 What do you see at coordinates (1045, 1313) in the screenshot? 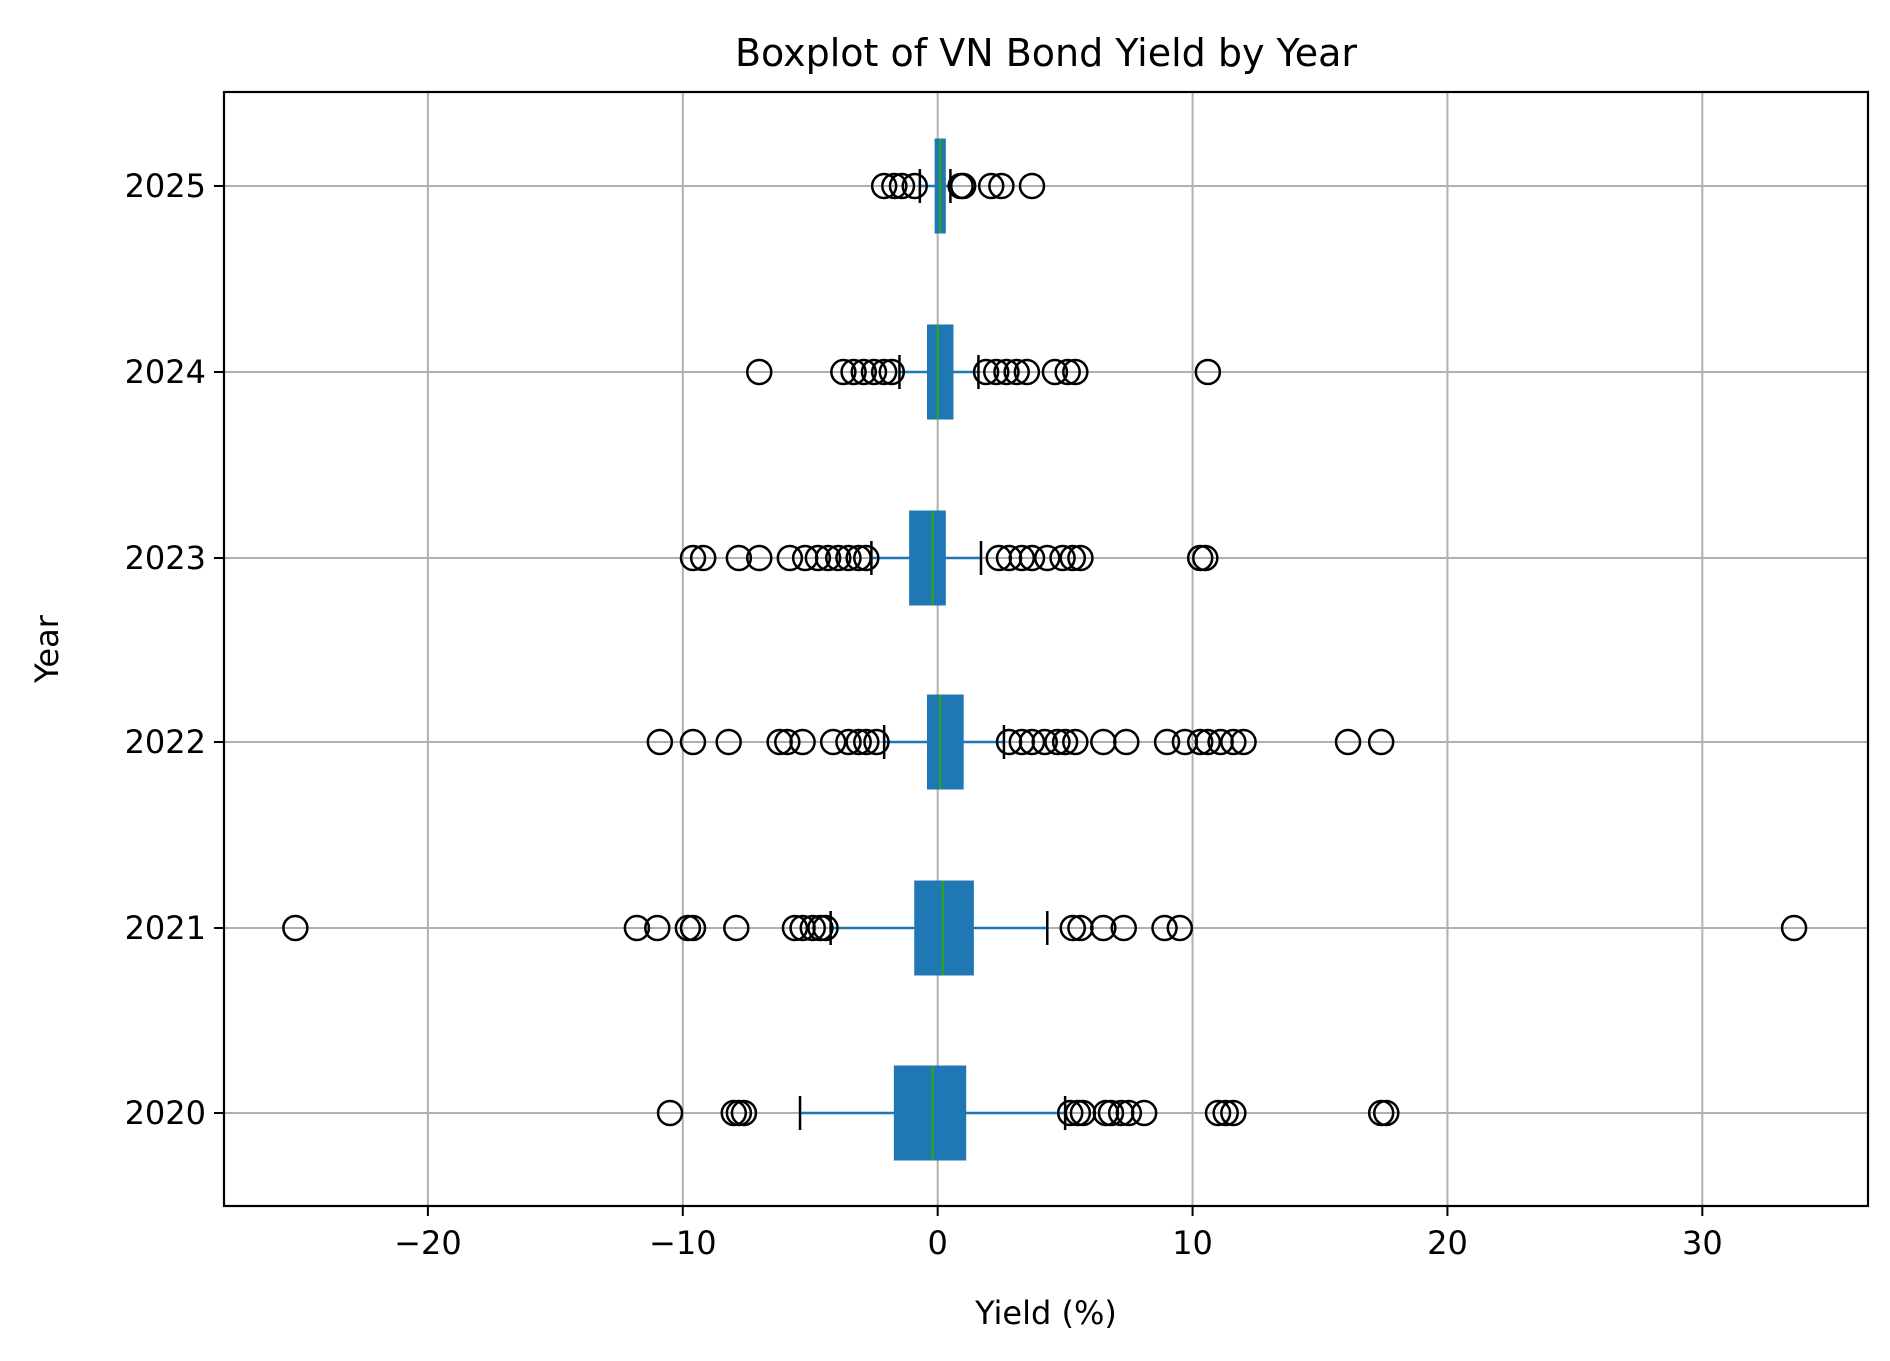
I see `x-axis-title: Yield (%)` at bounding box center [1045, 1313].